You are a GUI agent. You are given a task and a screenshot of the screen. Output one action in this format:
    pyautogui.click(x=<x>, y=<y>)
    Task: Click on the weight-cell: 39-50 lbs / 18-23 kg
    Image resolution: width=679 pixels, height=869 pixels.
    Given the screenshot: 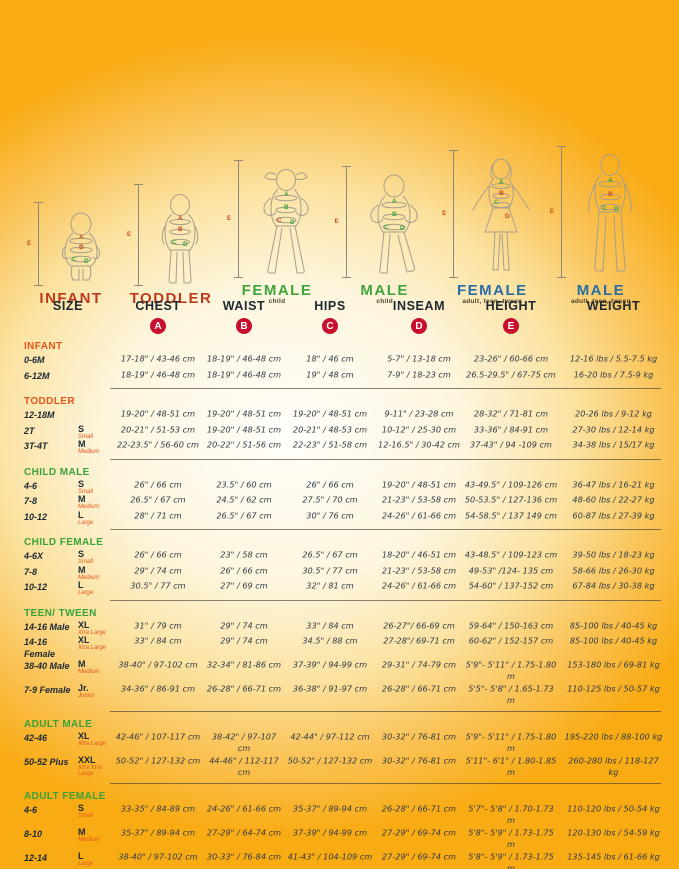 What is the action you would take?
    pyautogui.click(x=613, y=555)
    